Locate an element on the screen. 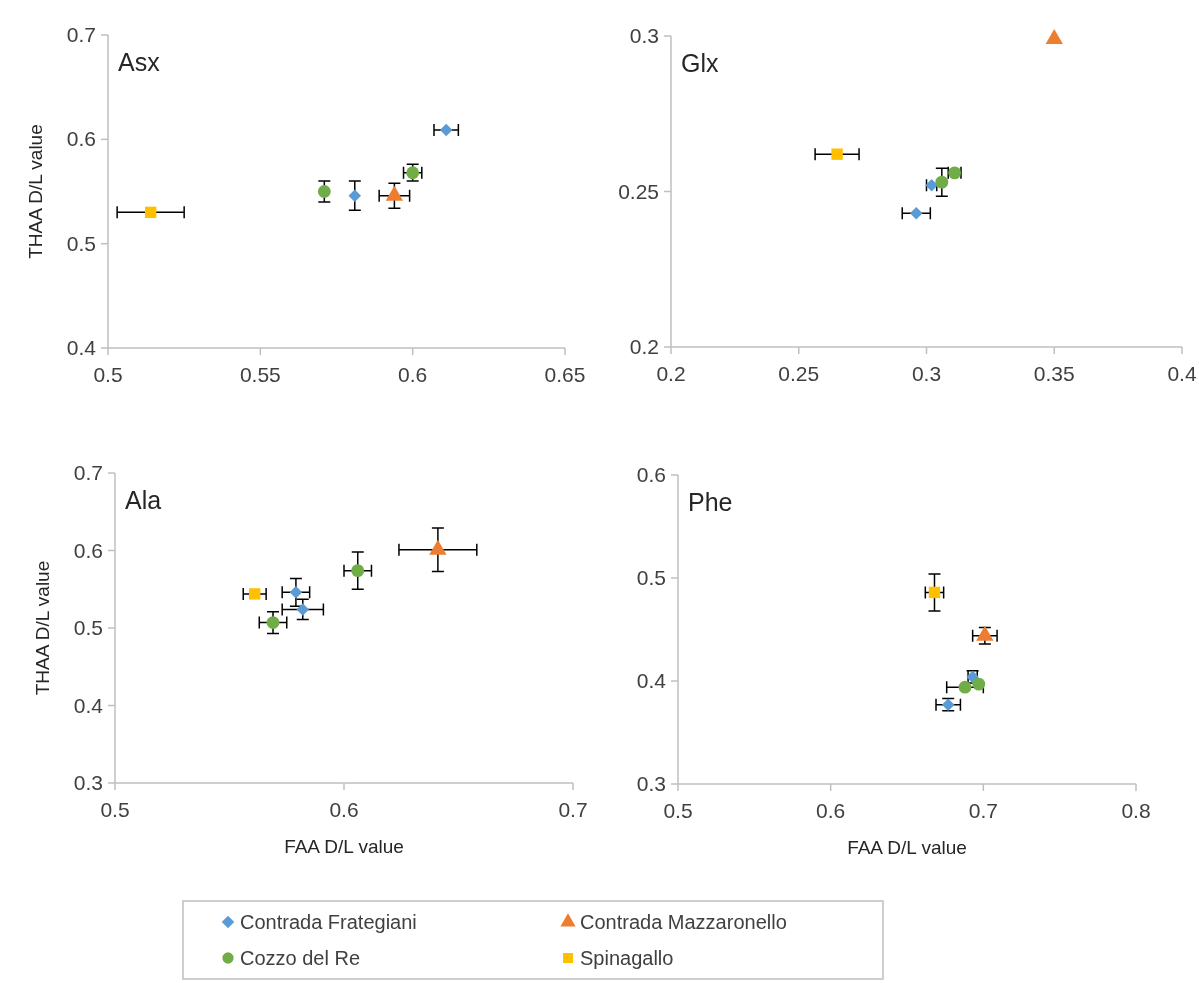 The width and height of the screenshot is (1199, 983). x-tick-label: 0.55 is located at coordinates (260, 374).